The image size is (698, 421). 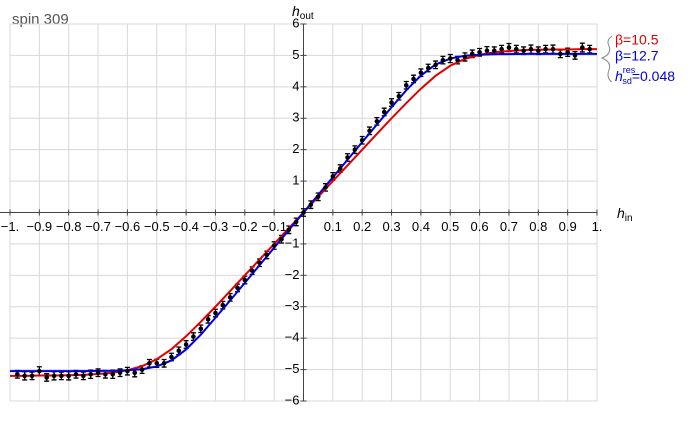 I want to click on x-tick-label: 0.1, so click(x=333, y=226).